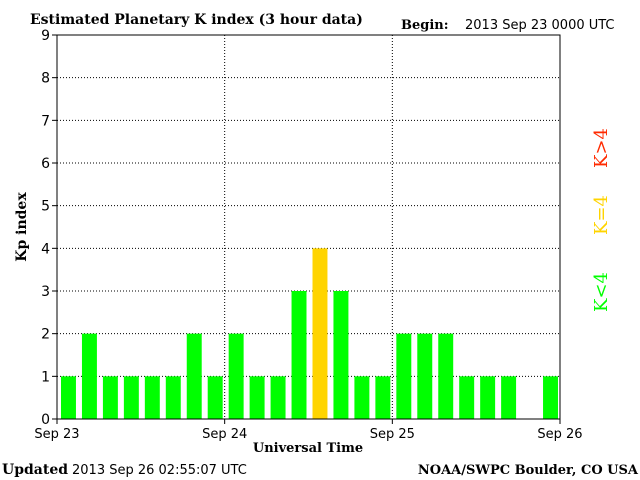 This screenshot has height=480, width=640. What do you see at coordinates (224, 434) in the screenshot?
I see `x-tick-label: Sep 24` at bounding box center [224, 434].